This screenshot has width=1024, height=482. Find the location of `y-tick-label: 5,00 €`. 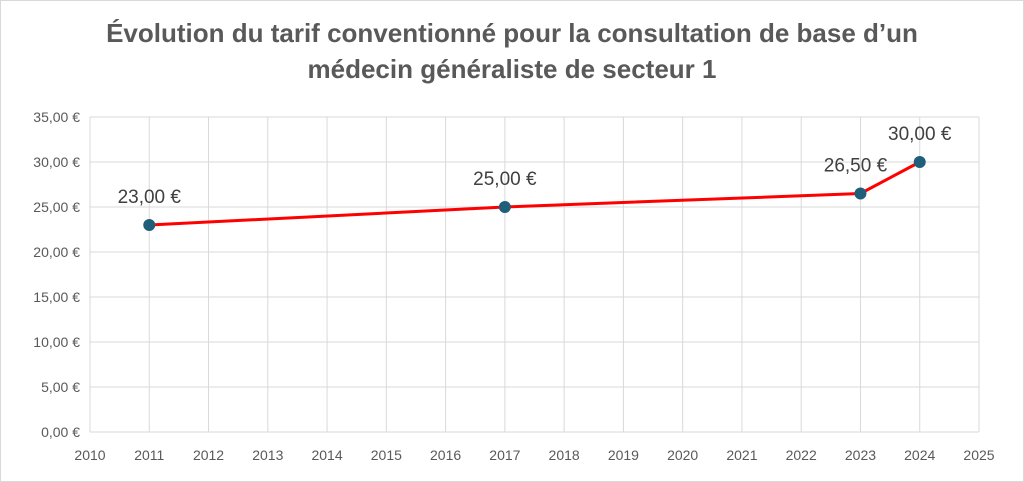

y-tick-label: 5,00 € is located at coordinates (60, 387).